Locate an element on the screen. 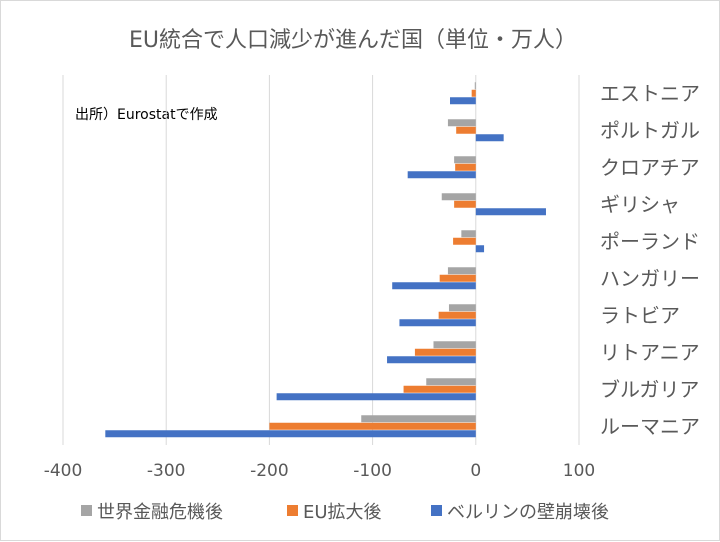 This screenshot has width=720, height=542. category-label: ギリシャ is located at coordinates (640, 205).